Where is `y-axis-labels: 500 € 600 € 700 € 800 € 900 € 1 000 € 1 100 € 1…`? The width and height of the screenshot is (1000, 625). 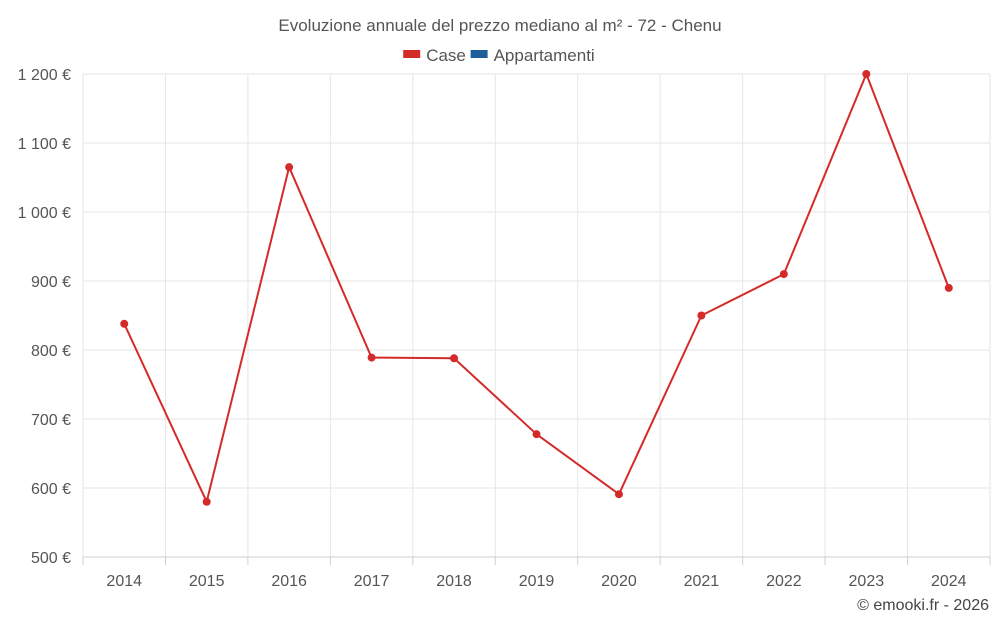 y-axis-labels: 500 € 600 € 700 € 800 € 900 € 1 000 € 1 100 € 1… is located at coordinates (44, 317).